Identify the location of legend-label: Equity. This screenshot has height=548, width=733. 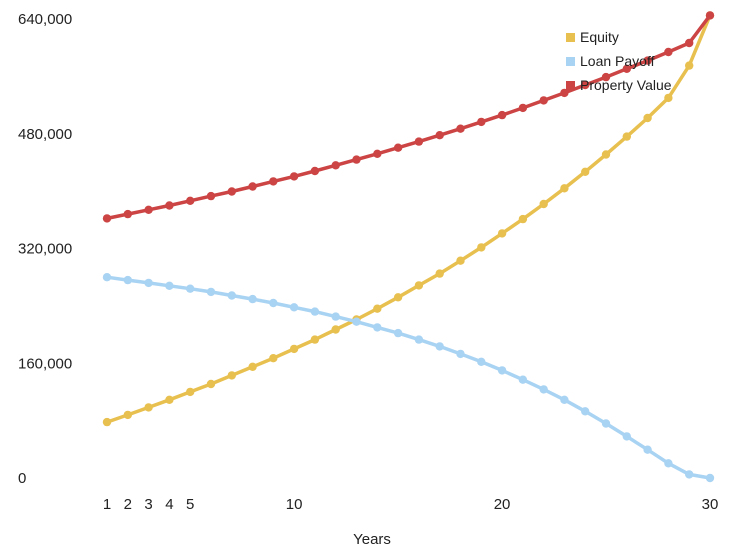
(599, 37).